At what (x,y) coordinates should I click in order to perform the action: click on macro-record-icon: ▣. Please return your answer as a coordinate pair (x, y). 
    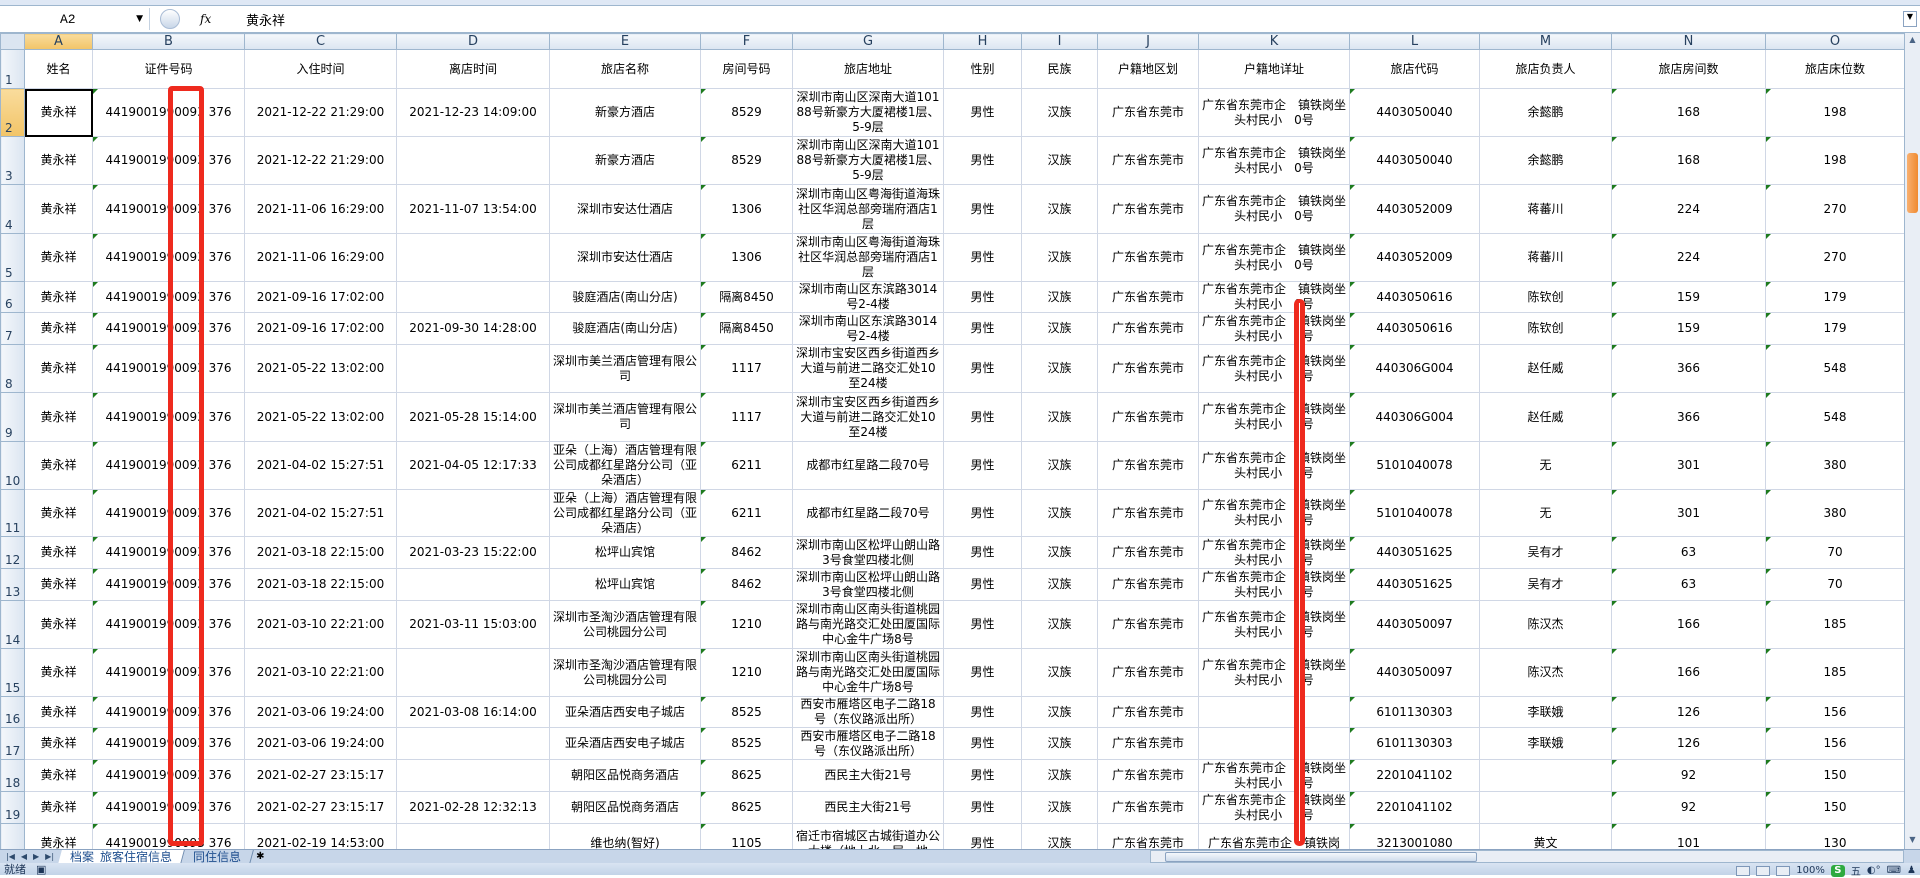
    Looking at the image, I should click on (41, 869).